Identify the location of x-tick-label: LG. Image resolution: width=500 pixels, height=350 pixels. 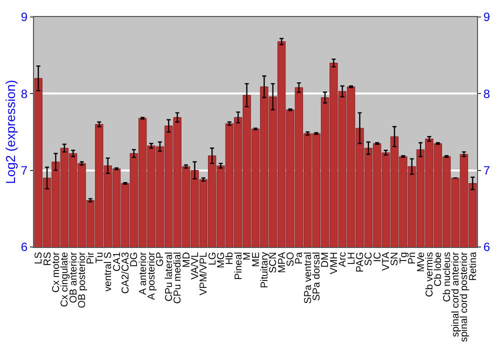
(212, 259).